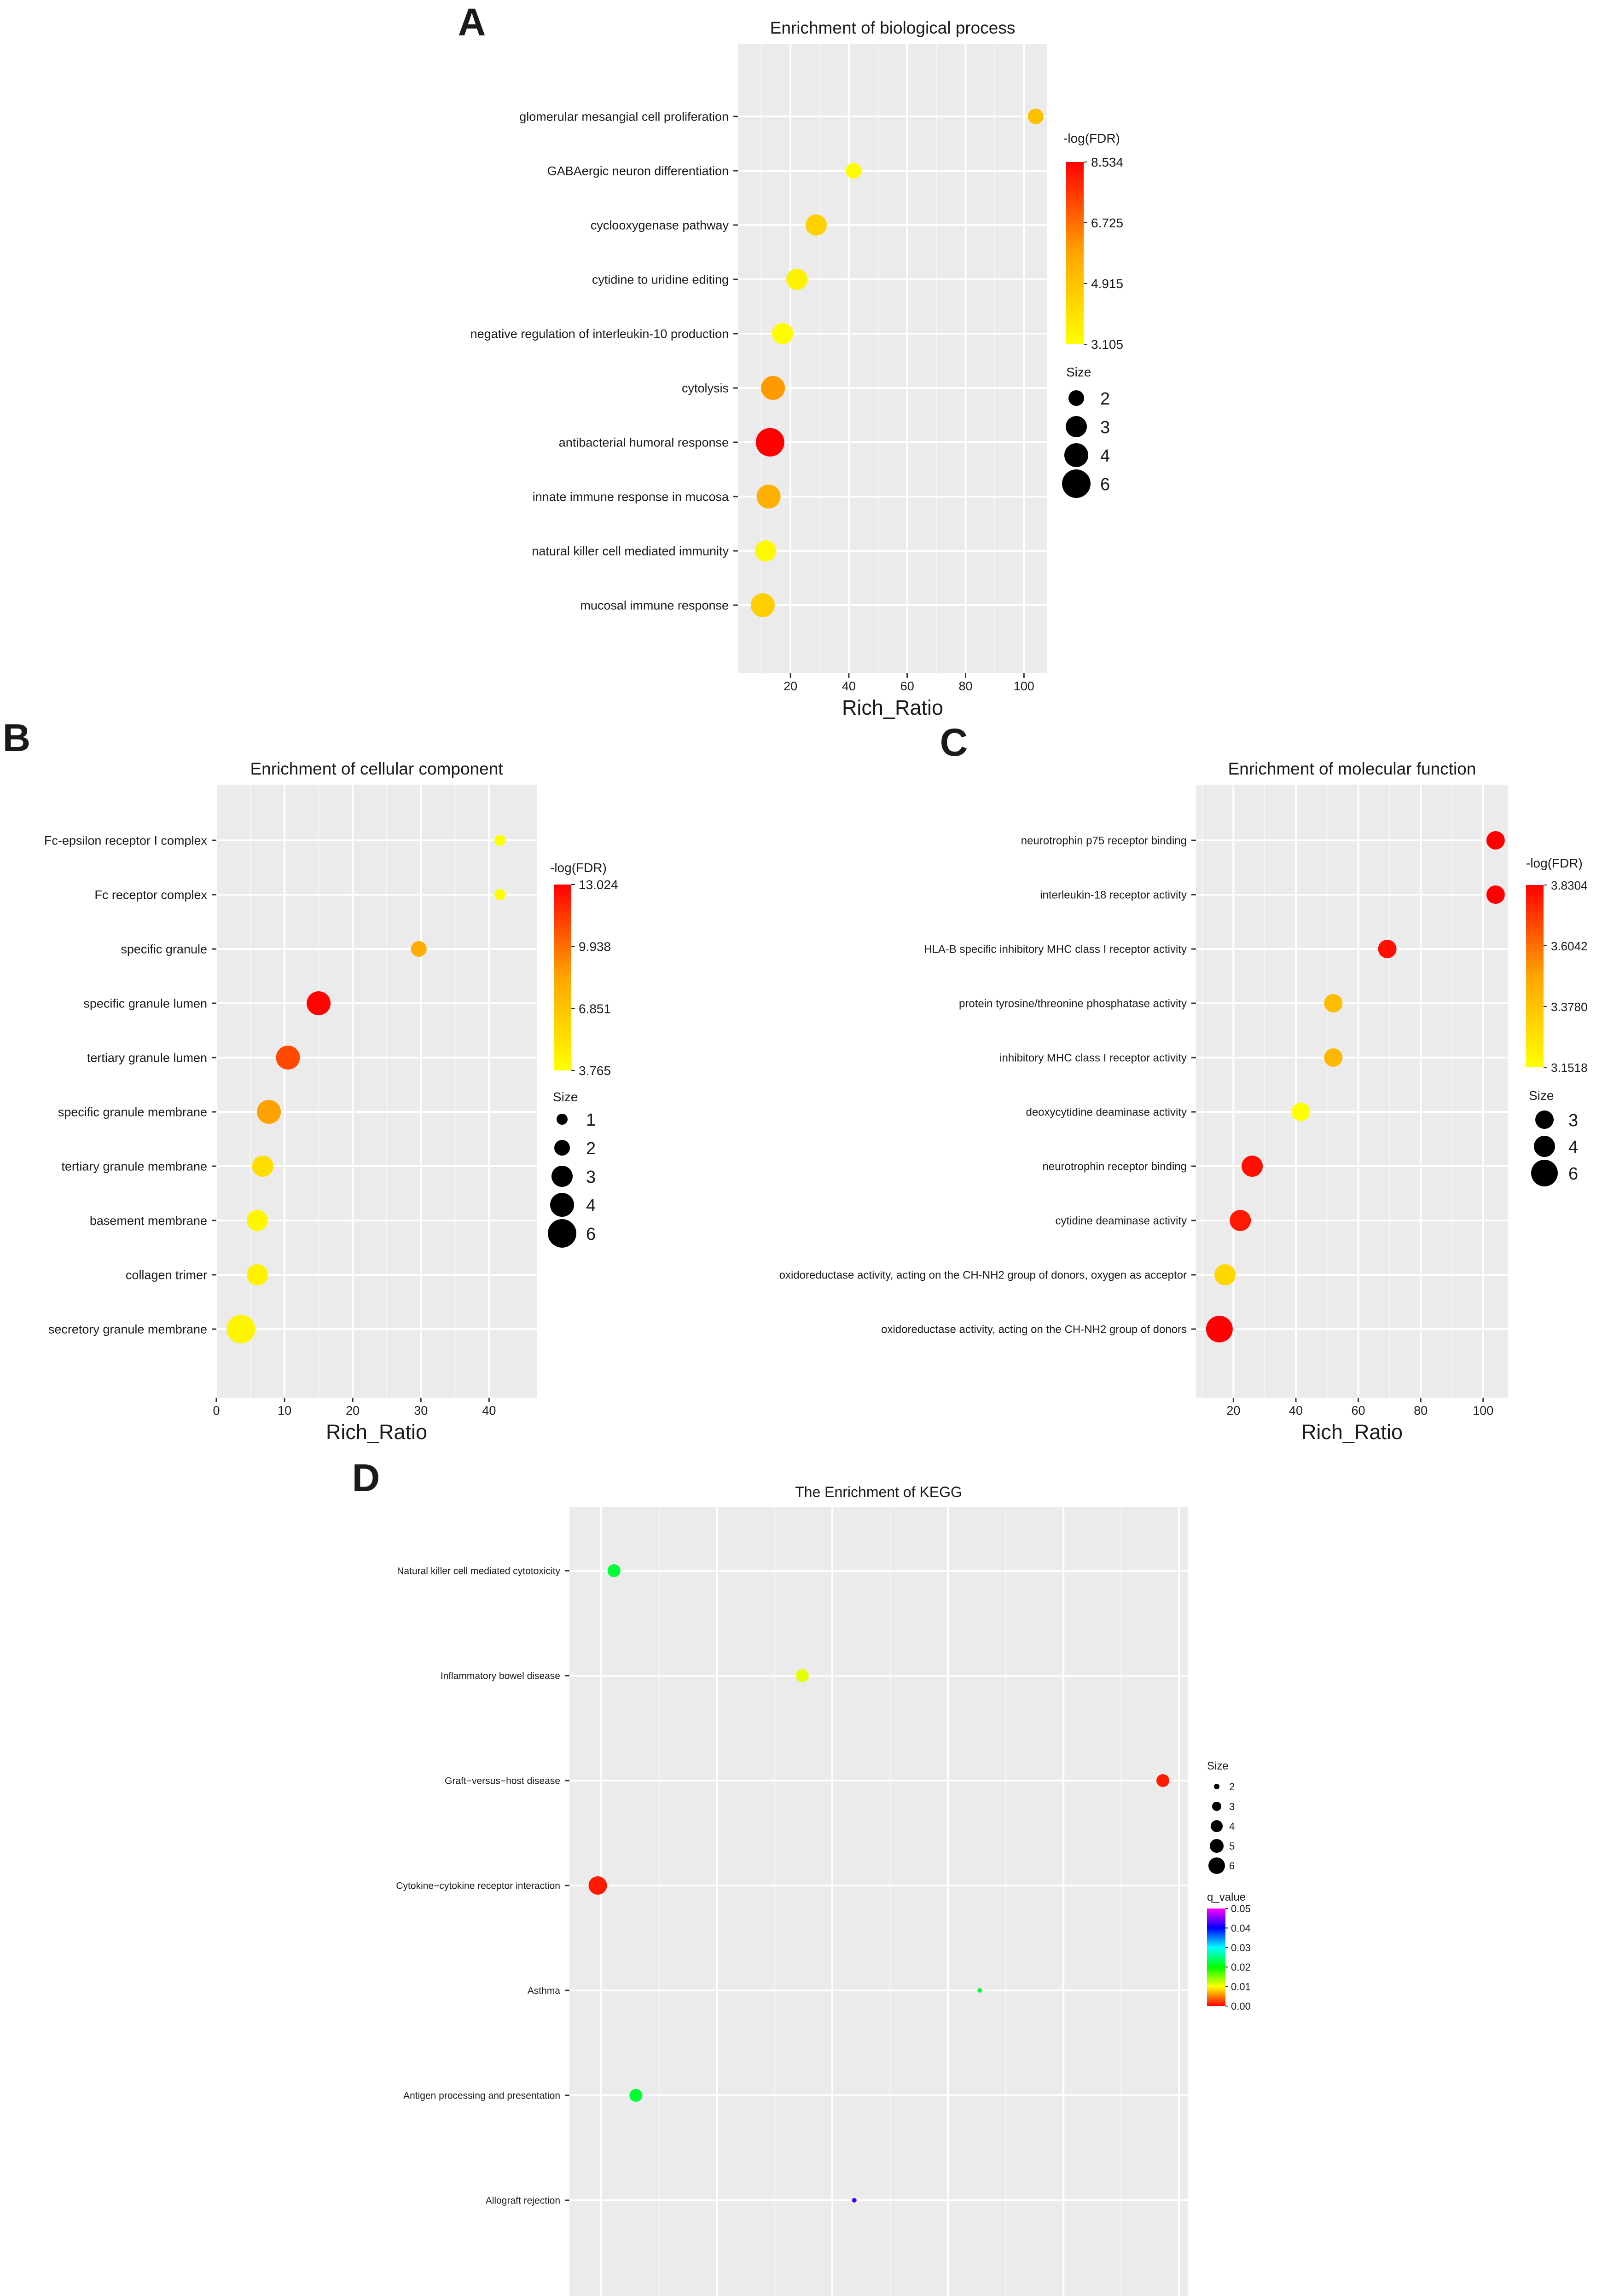  What do you see at coordinates (1104, 840) in the screenshot?
I see `y-category-label: neurotrophin p75 receptor binding` at bounding box center [1104, 840].